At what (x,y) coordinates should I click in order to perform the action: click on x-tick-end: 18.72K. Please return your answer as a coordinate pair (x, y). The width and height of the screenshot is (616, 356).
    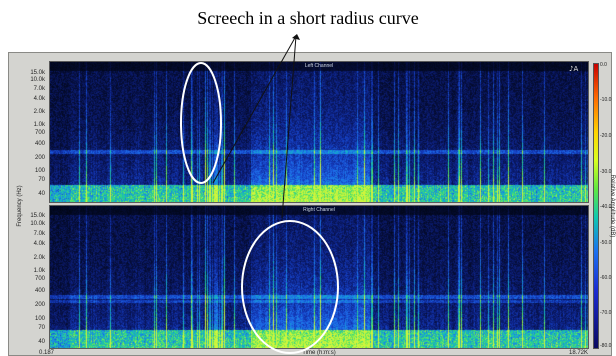
    Looking at the image, I should click on (579, 353).